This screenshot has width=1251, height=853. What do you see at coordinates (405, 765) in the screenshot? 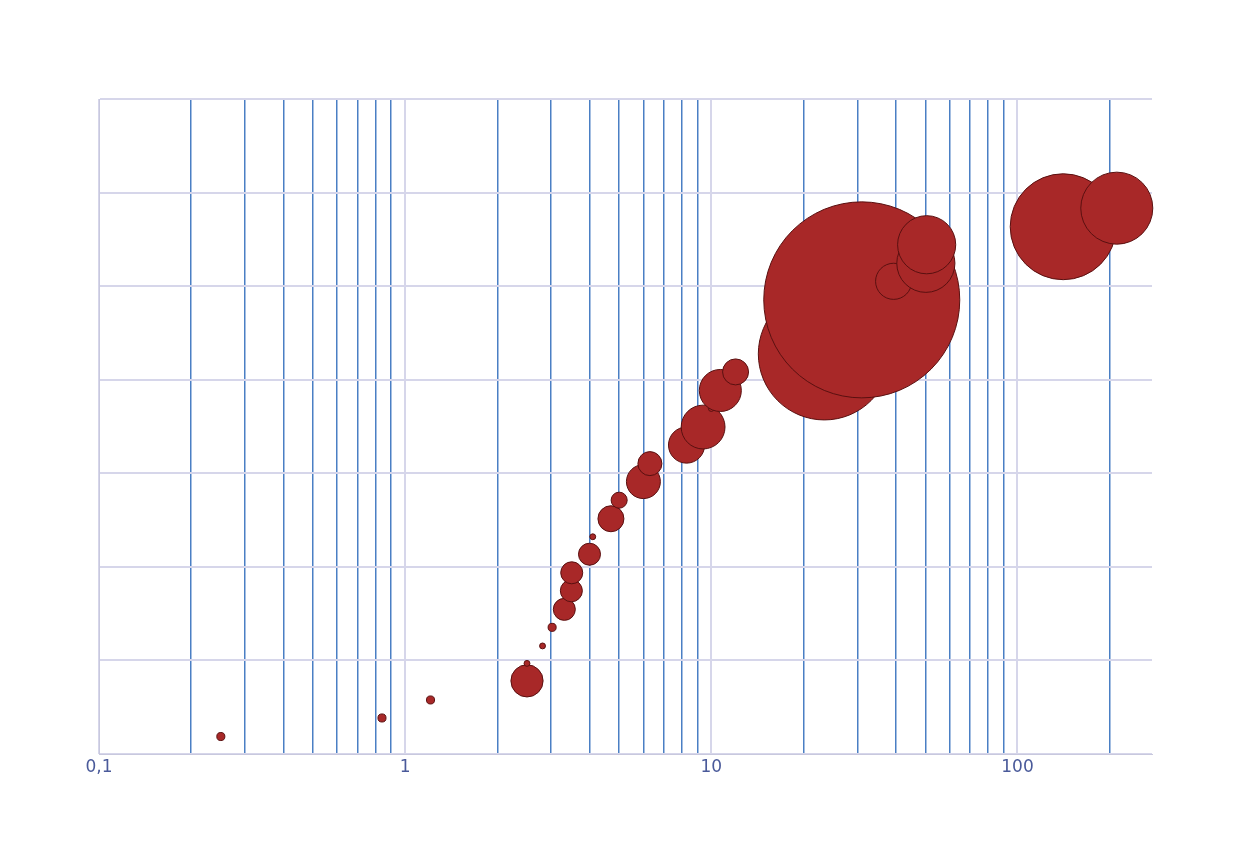
I see `x-tick-label: 1` at bounding box center [405, 765].